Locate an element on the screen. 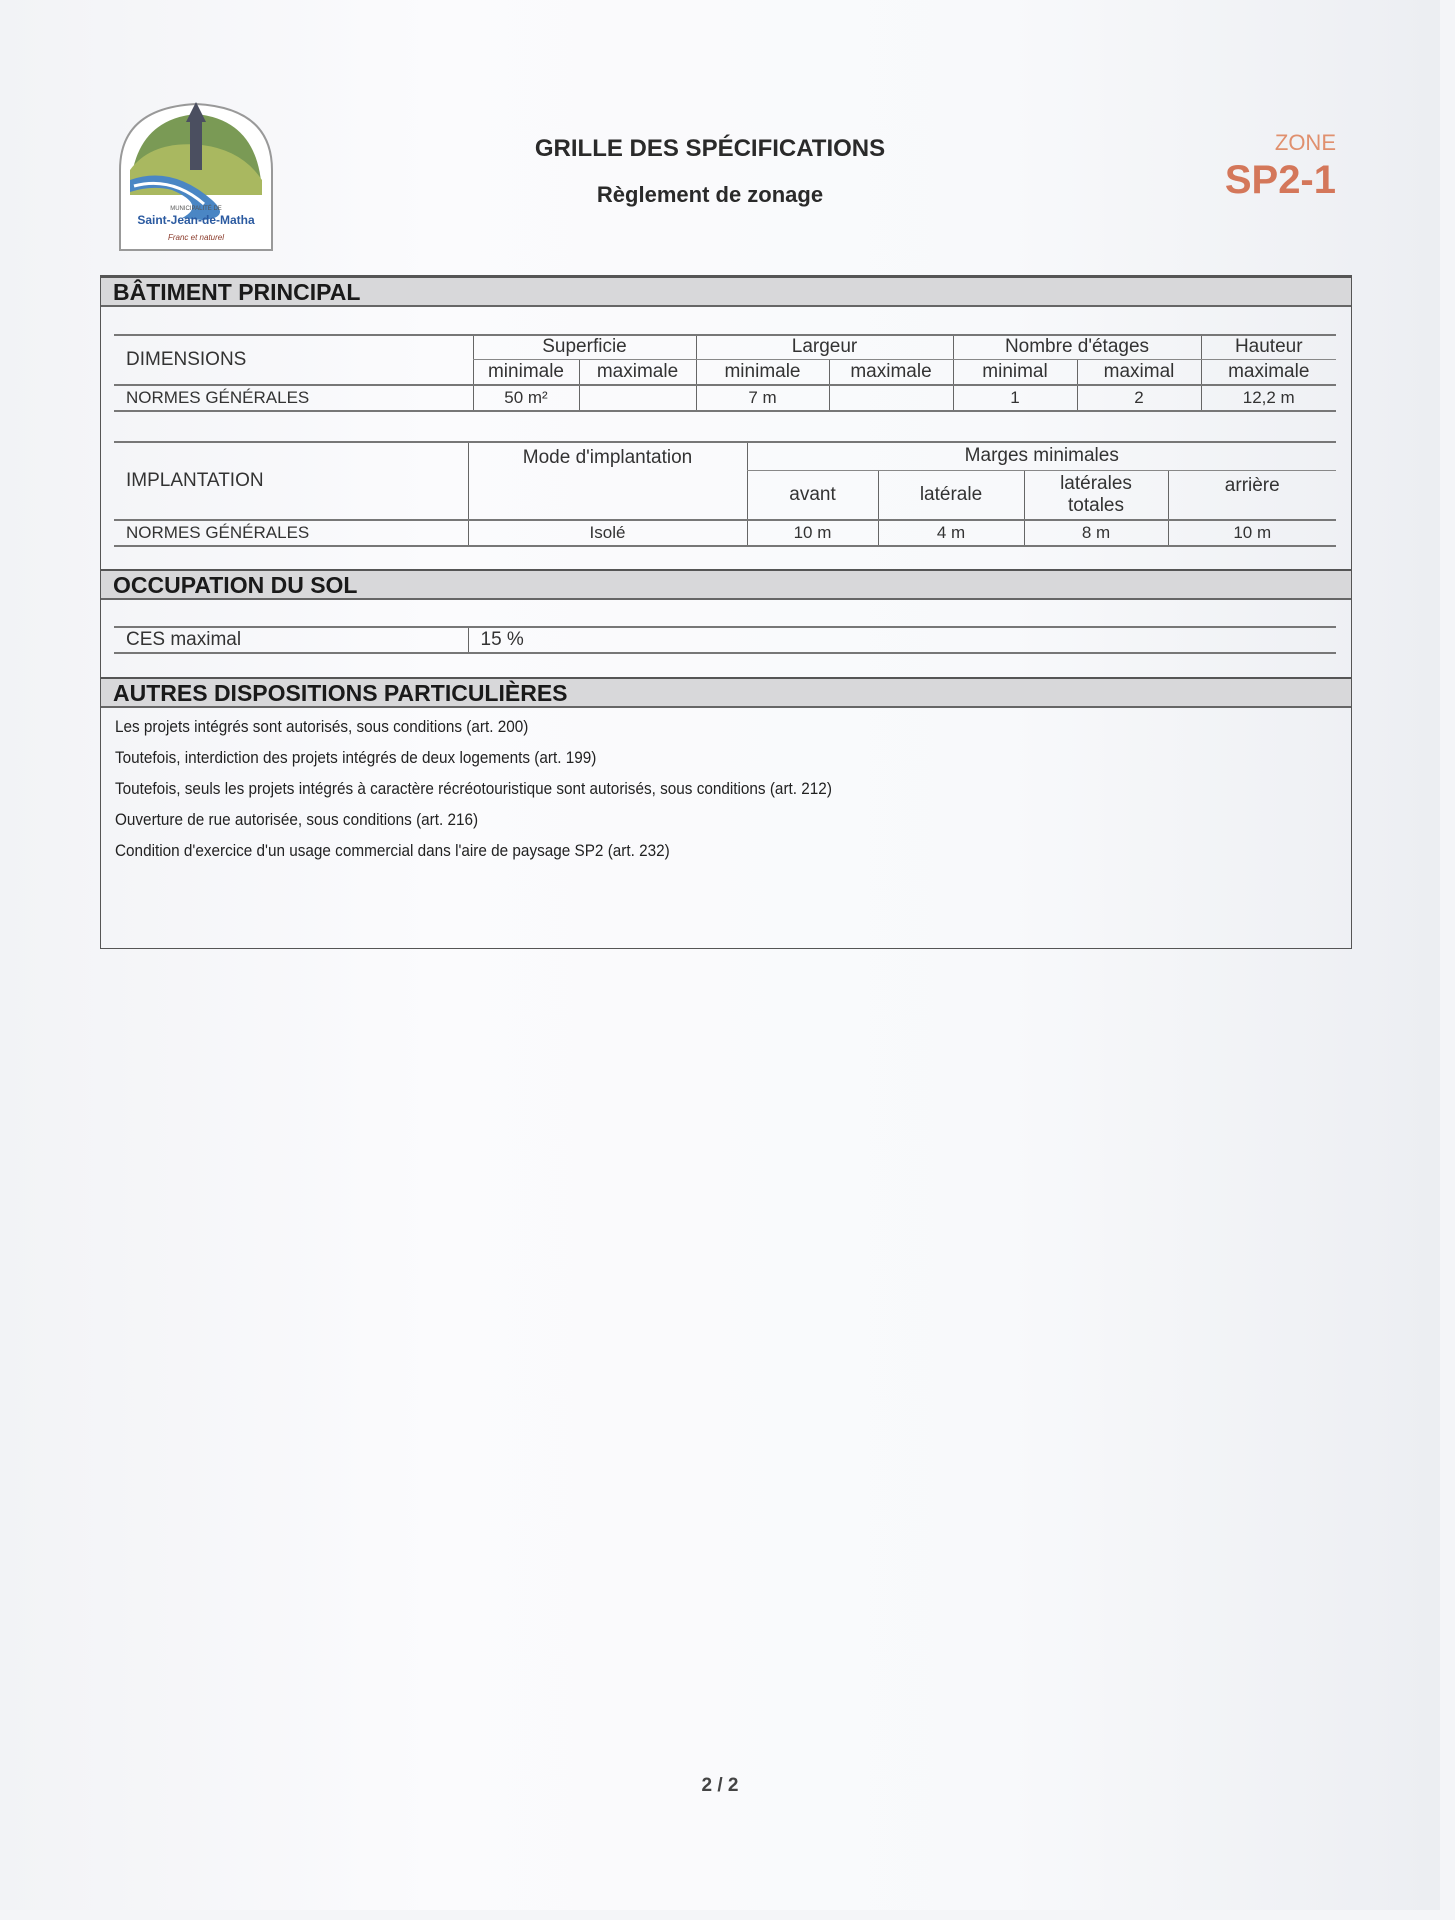 This screenshot has width=1455, height=1920. cell-etages-max: 2 is located at coordinates (1138, 398).